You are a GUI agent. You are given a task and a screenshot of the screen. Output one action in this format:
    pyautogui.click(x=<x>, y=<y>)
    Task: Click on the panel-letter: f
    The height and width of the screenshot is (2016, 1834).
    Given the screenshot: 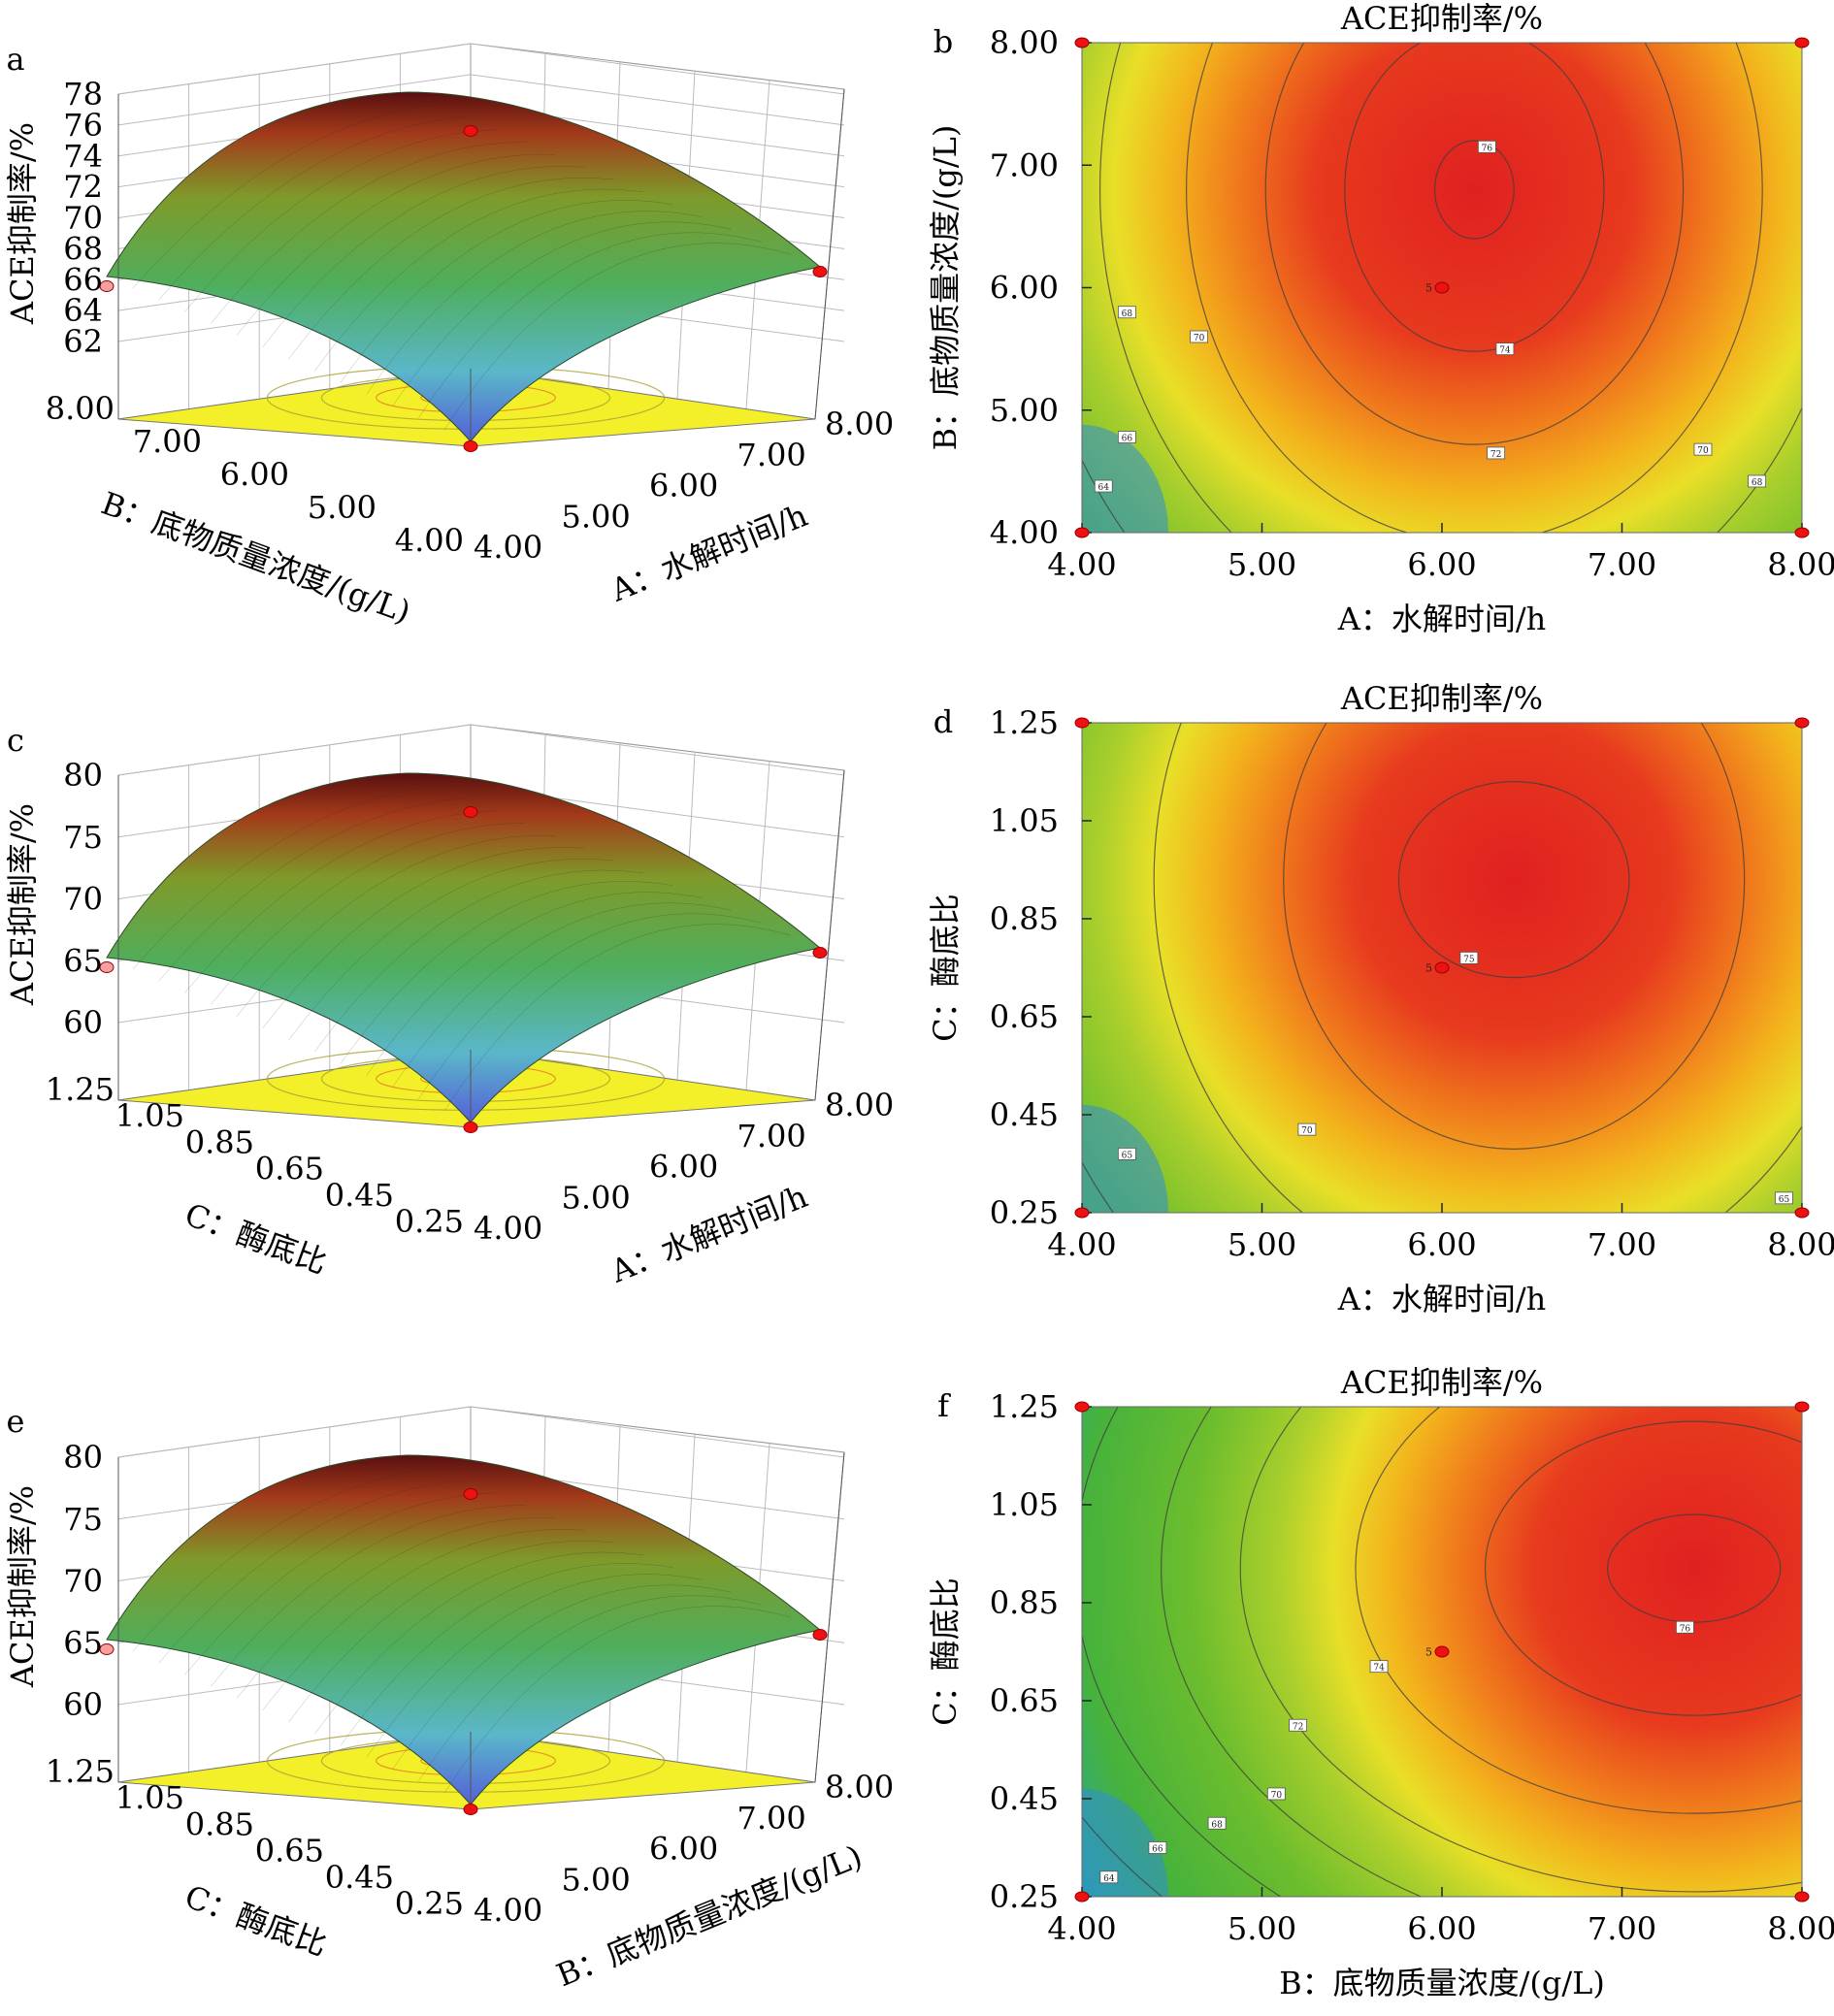 What is the action you would take?
    pyautogui.click(x=944, y=1405)
    